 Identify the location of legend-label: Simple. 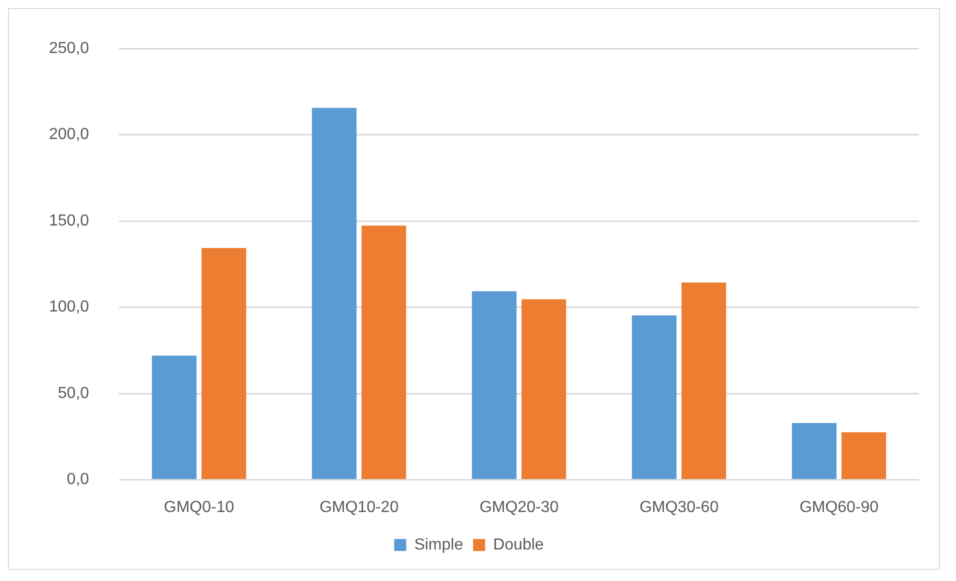
(439, 545).